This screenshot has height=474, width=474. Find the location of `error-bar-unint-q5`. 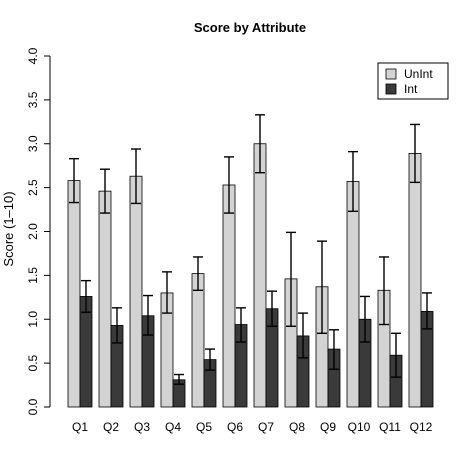

error-bar-unint-q5 is located at coordinates (198, 273).